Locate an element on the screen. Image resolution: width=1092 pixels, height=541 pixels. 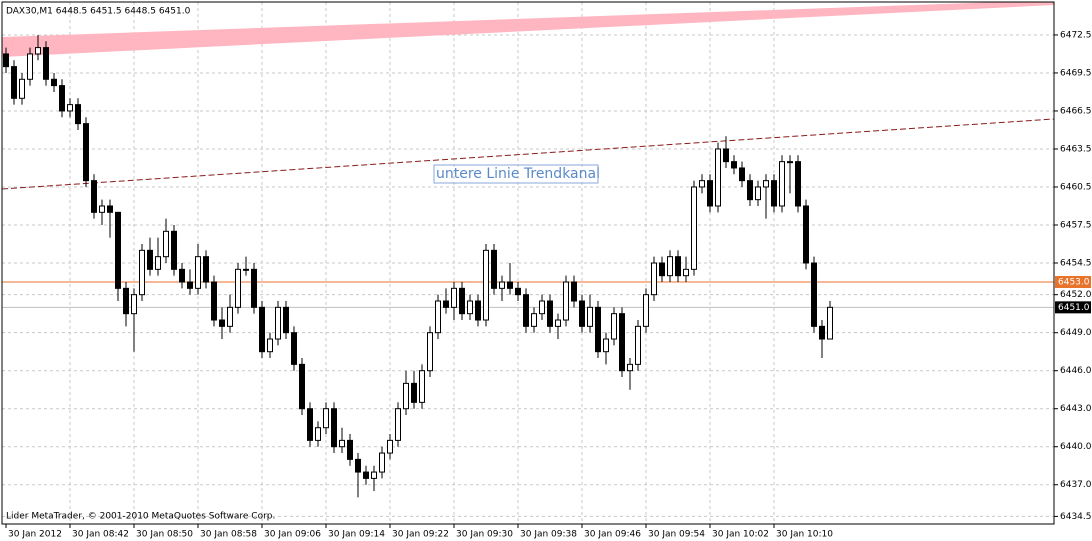
y-tick-label: 6460.5 is located at coordinates (1076, 187).